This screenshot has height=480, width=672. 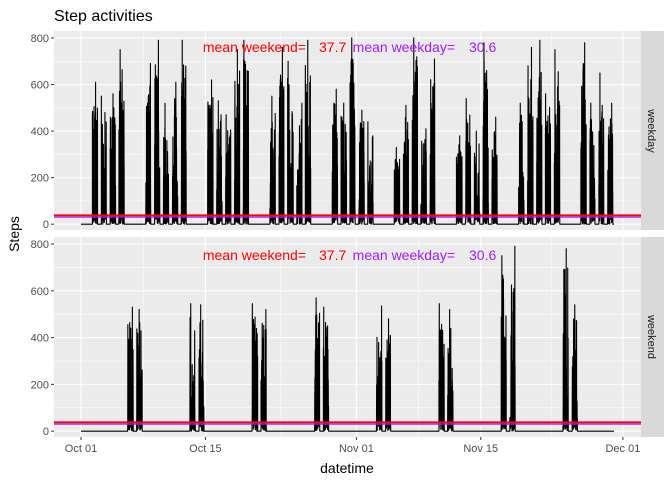 What do you see at coordinates (482, 47) in the screenshot?
I see `mean-weekday-value-top: 30.6` at bounding box center [482, 47].